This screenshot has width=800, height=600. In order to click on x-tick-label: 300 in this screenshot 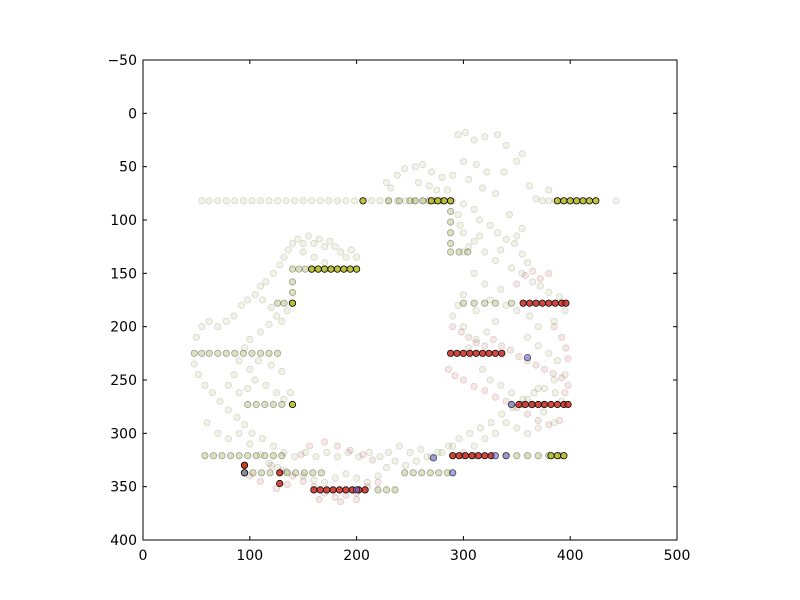, I will do `click(463, 556)`.